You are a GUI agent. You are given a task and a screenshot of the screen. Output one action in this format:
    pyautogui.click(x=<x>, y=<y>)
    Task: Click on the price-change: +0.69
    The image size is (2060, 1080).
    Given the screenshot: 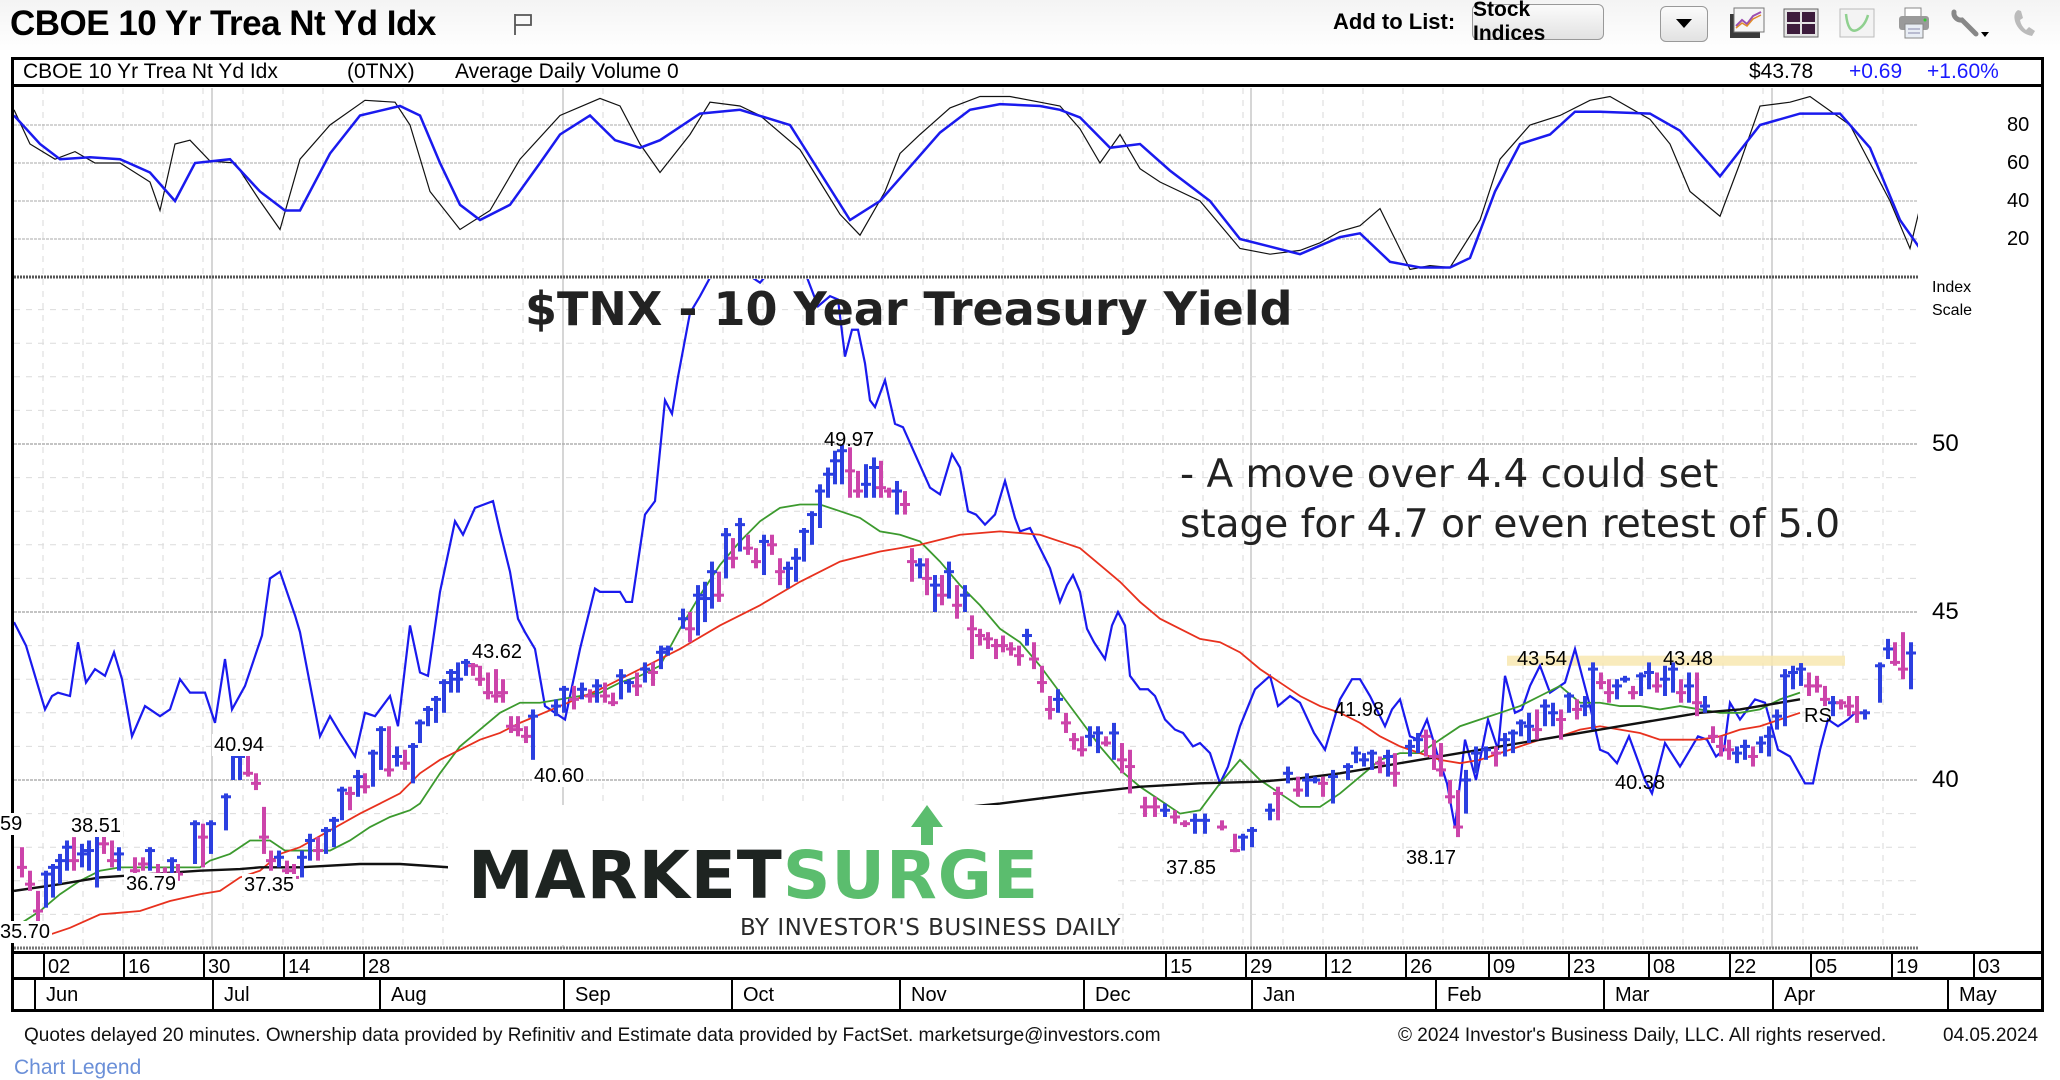 What is the action you would take?
    pyautogui.click(x=1876, y=71)
    